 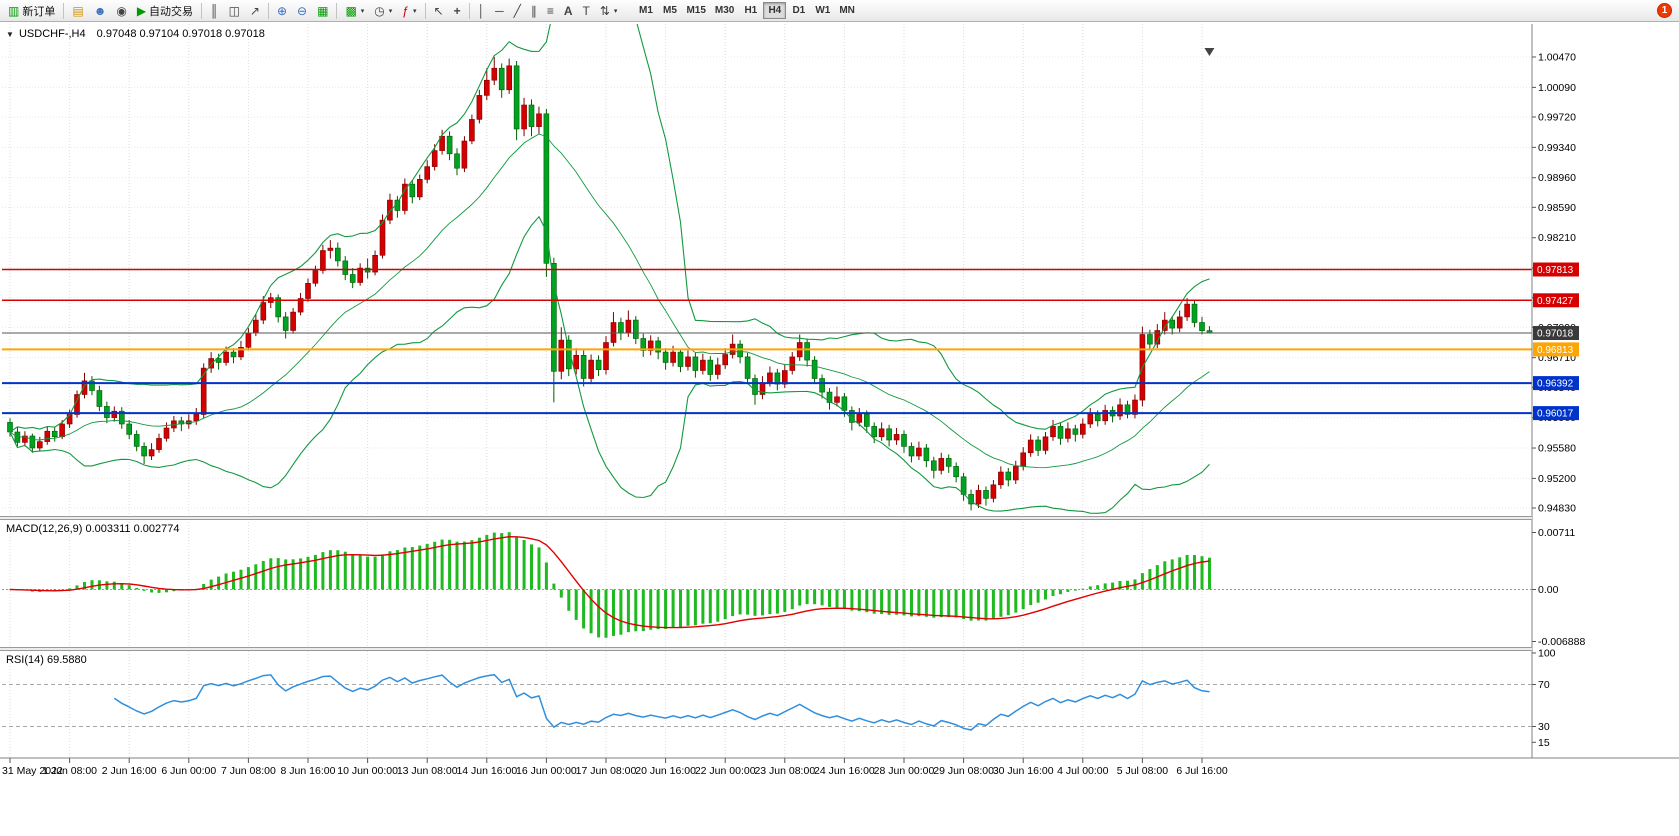 What do you see at coordinates (724, 10) in the screenshot?
I see `timeframe-button-m30: M30` at bounding box center [724, 10].